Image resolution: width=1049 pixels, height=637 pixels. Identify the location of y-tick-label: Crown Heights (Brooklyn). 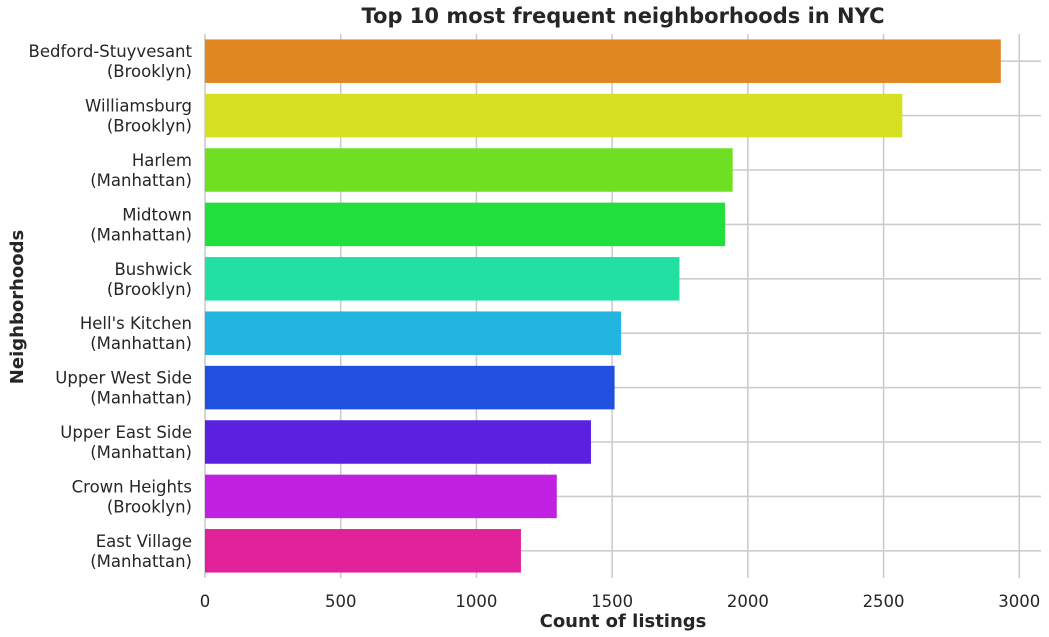
(132, 496).